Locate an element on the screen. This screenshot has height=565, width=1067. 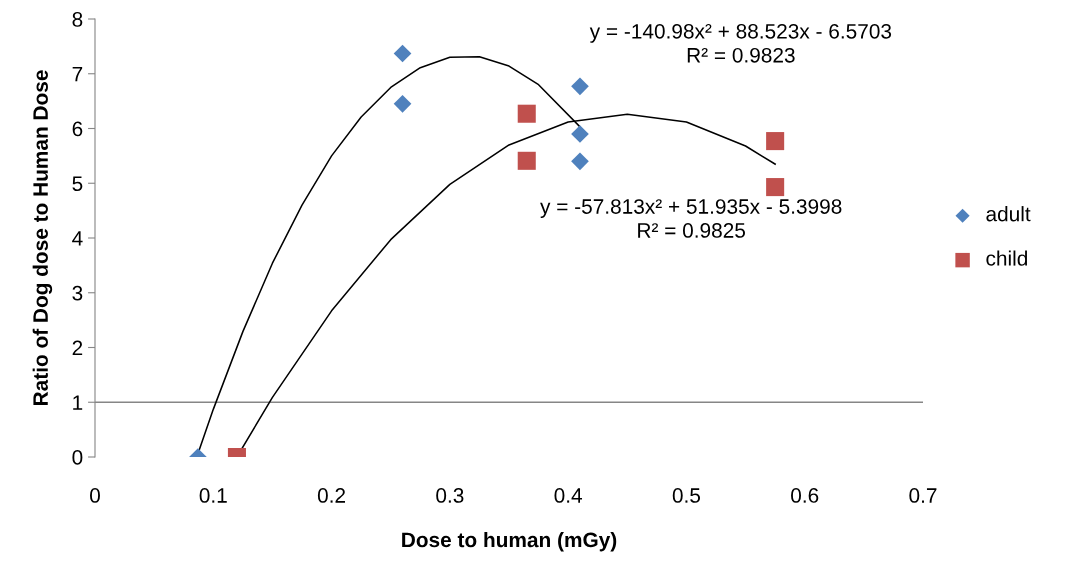
y-tick-label: 5 is located at coordinates (77, 183).